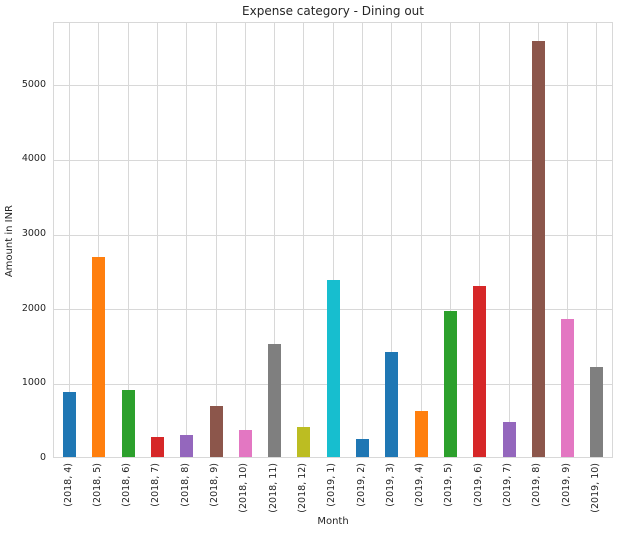 This screenshot has width=622, height=538. Describe the element at coordinates (33, 308) in the screenshot. I see `y-tick-label: 2000` at that location.